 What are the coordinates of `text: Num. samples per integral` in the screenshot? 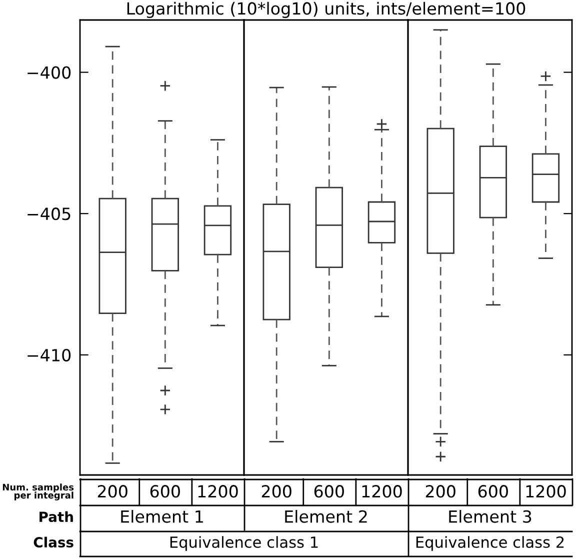 It's located at (38, 492).